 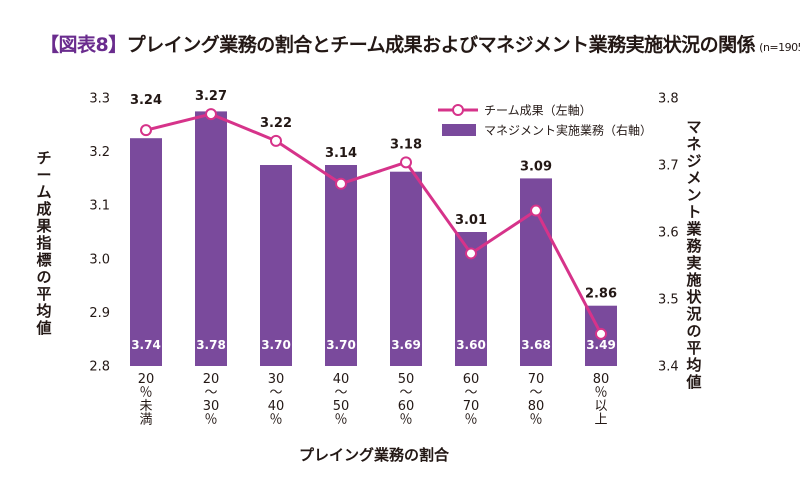 What do you see at coordinates (600, 406) in the screenshot?
I see `category-label: 以` at bounding box center [600, 406].